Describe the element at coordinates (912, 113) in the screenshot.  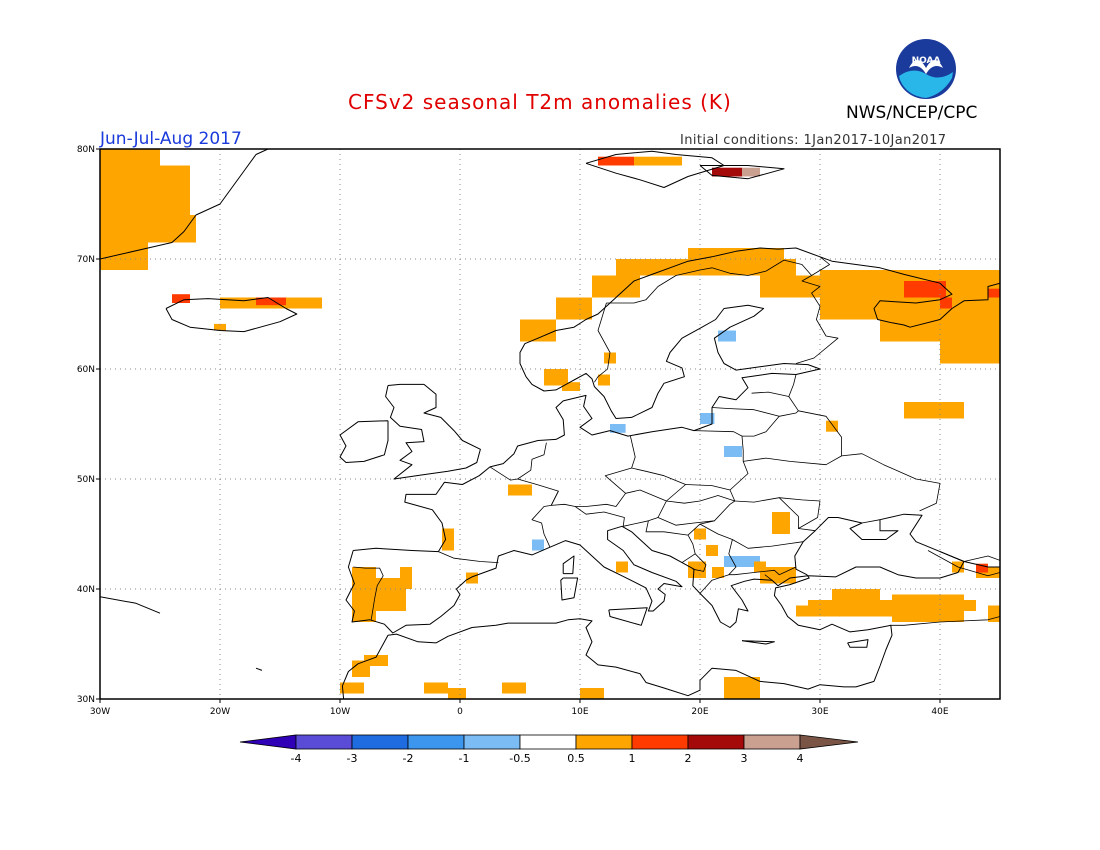
I see `agency-label: NWS/NCEP/CPC` at that location.